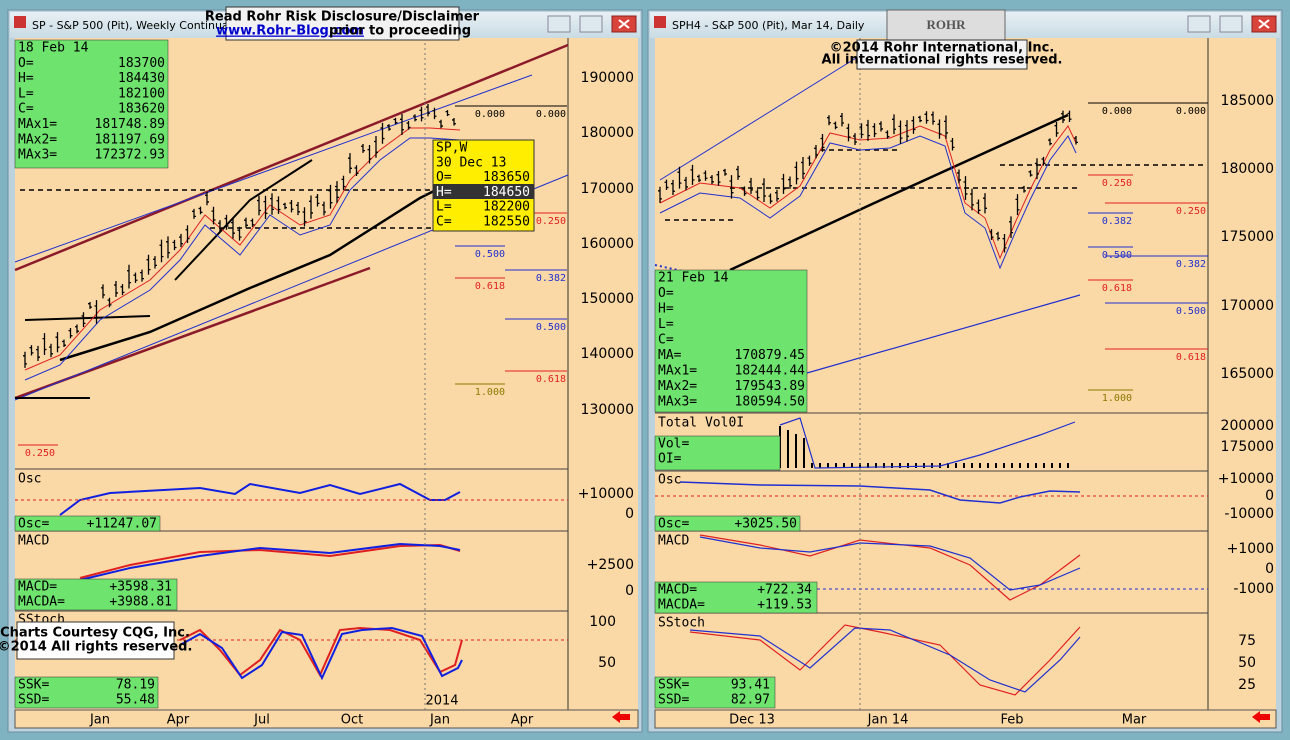 Image resolution: width=1290 pixels, height=740 pixels. I want to click on info-label: C=, so click(26, 109).